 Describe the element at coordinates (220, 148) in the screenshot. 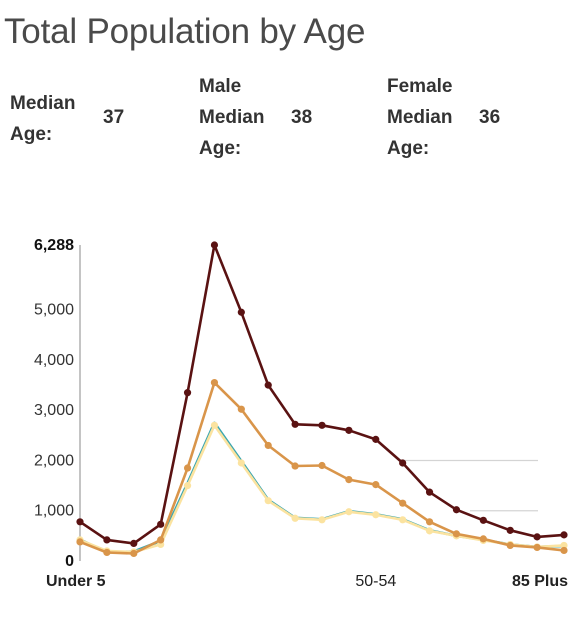

I see `male-median-age-label-line3: Age:` at that location.